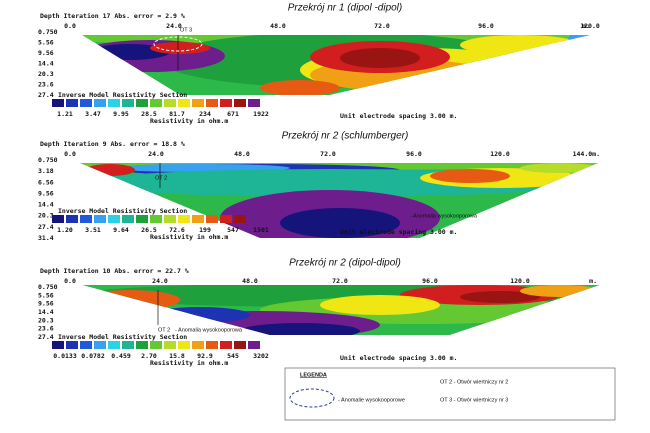  Describe the element at coordinates (121, 356) in the screenshot. I see `scale-label: 0.459` at that location.